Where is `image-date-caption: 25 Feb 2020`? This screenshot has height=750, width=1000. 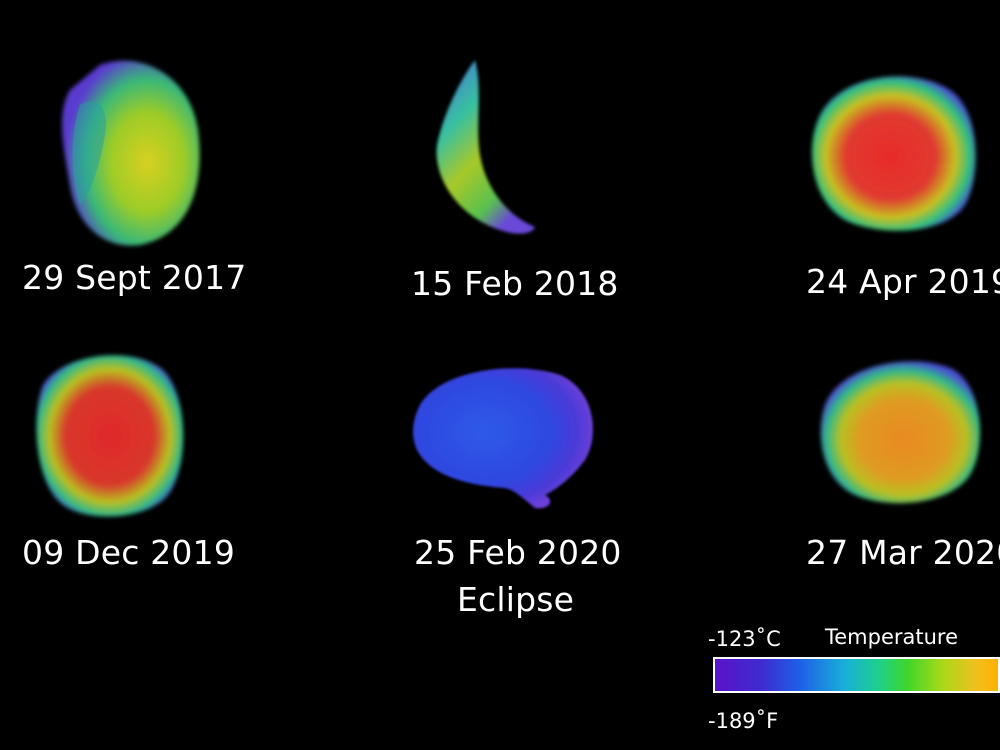 image-date-caption: 25 Feb 2020 is located at coordinates (518, 552).